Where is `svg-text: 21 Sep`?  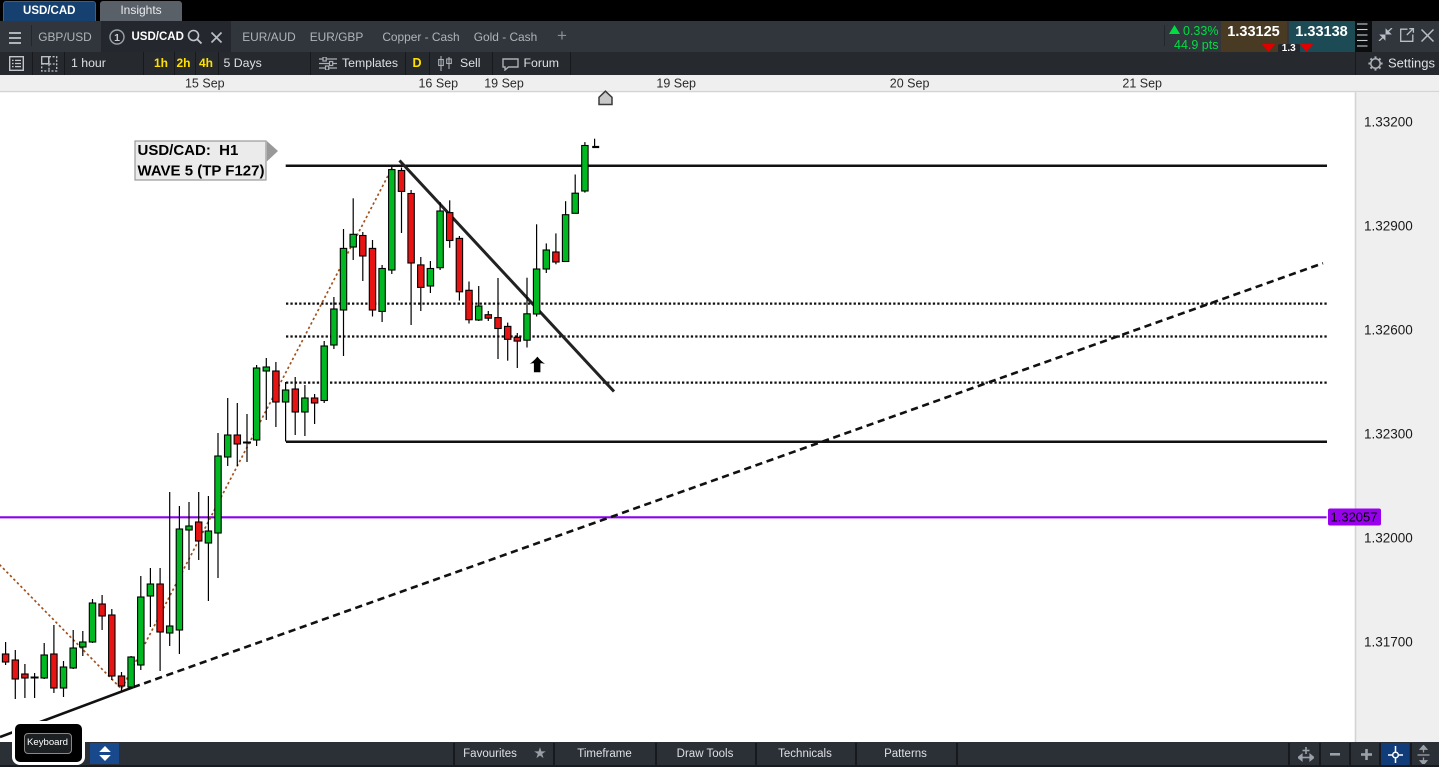 svg-text: 21 Sep is located at coordinates (1142, 84).